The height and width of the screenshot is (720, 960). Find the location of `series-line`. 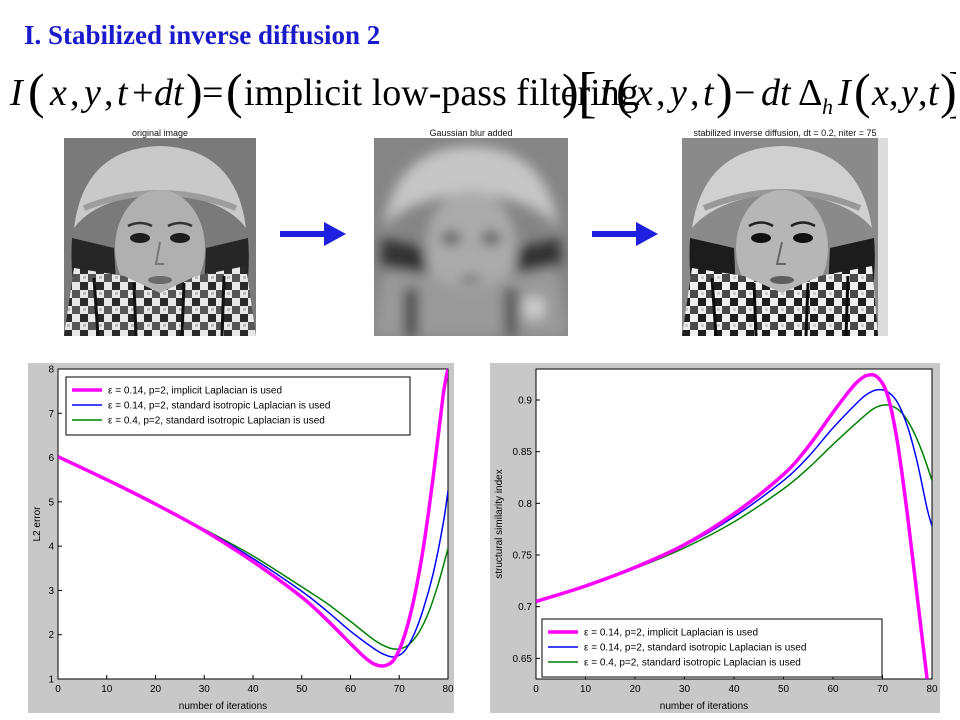

series-line is located at coordinates (734, 503).